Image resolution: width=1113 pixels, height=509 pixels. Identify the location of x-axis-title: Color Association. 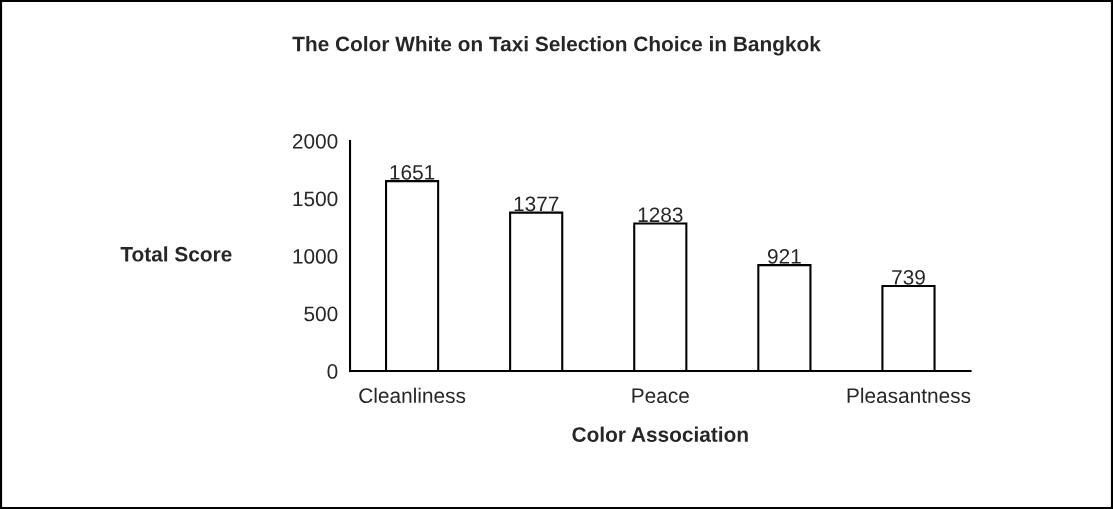
(660, 434).